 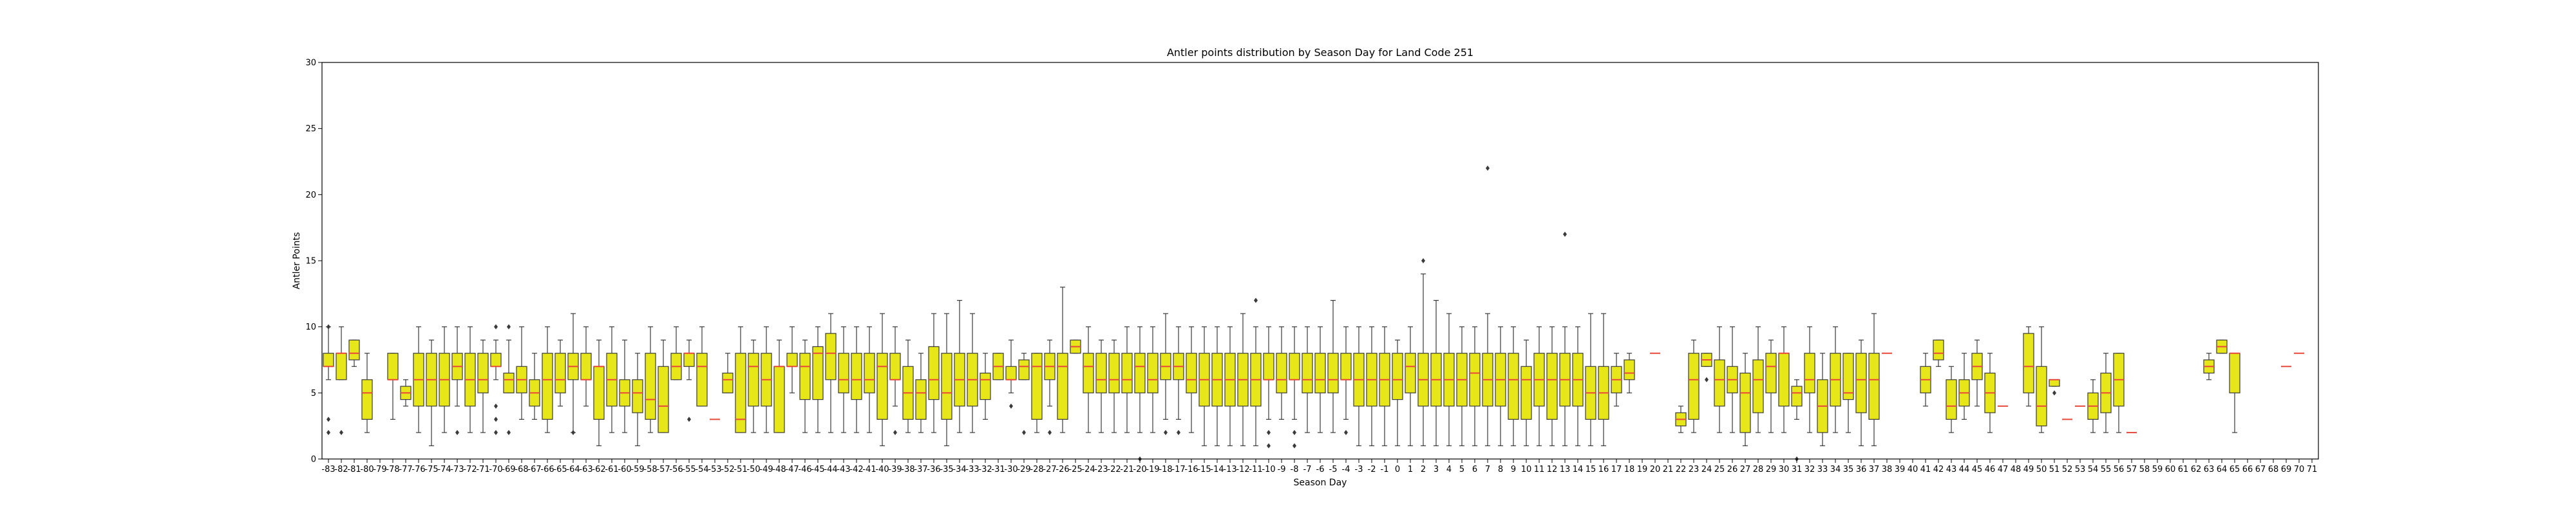 I want to click on x-tick-label: -69, so click(x=509, y=470).